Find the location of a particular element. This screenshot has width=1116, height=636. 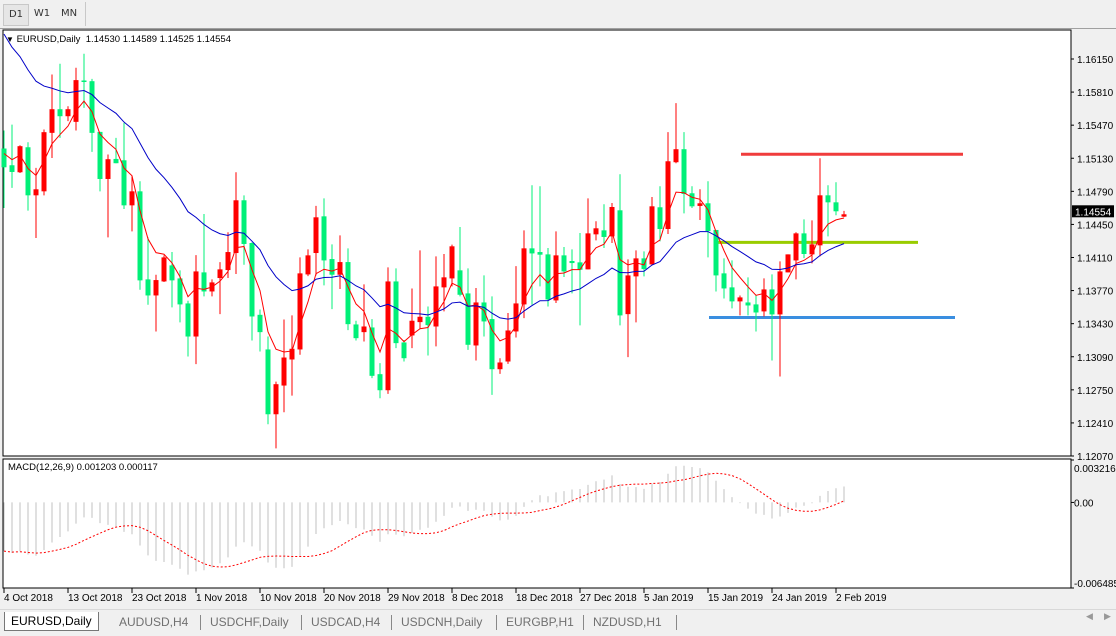

tab-eurgbp-h1: EURGBP,H1 is located at coordinates (540, 622).